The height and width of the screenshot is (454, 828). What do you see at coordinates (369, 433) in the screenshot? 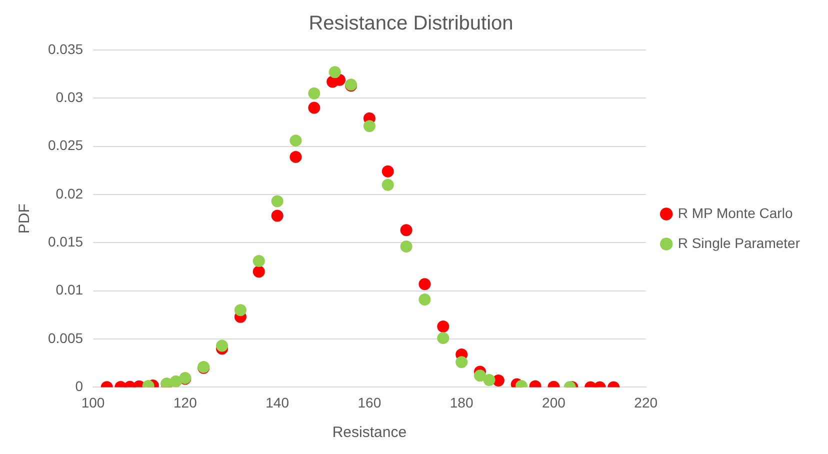
I see `x-axis-title: Resistance` at bounding box center [369, 433].